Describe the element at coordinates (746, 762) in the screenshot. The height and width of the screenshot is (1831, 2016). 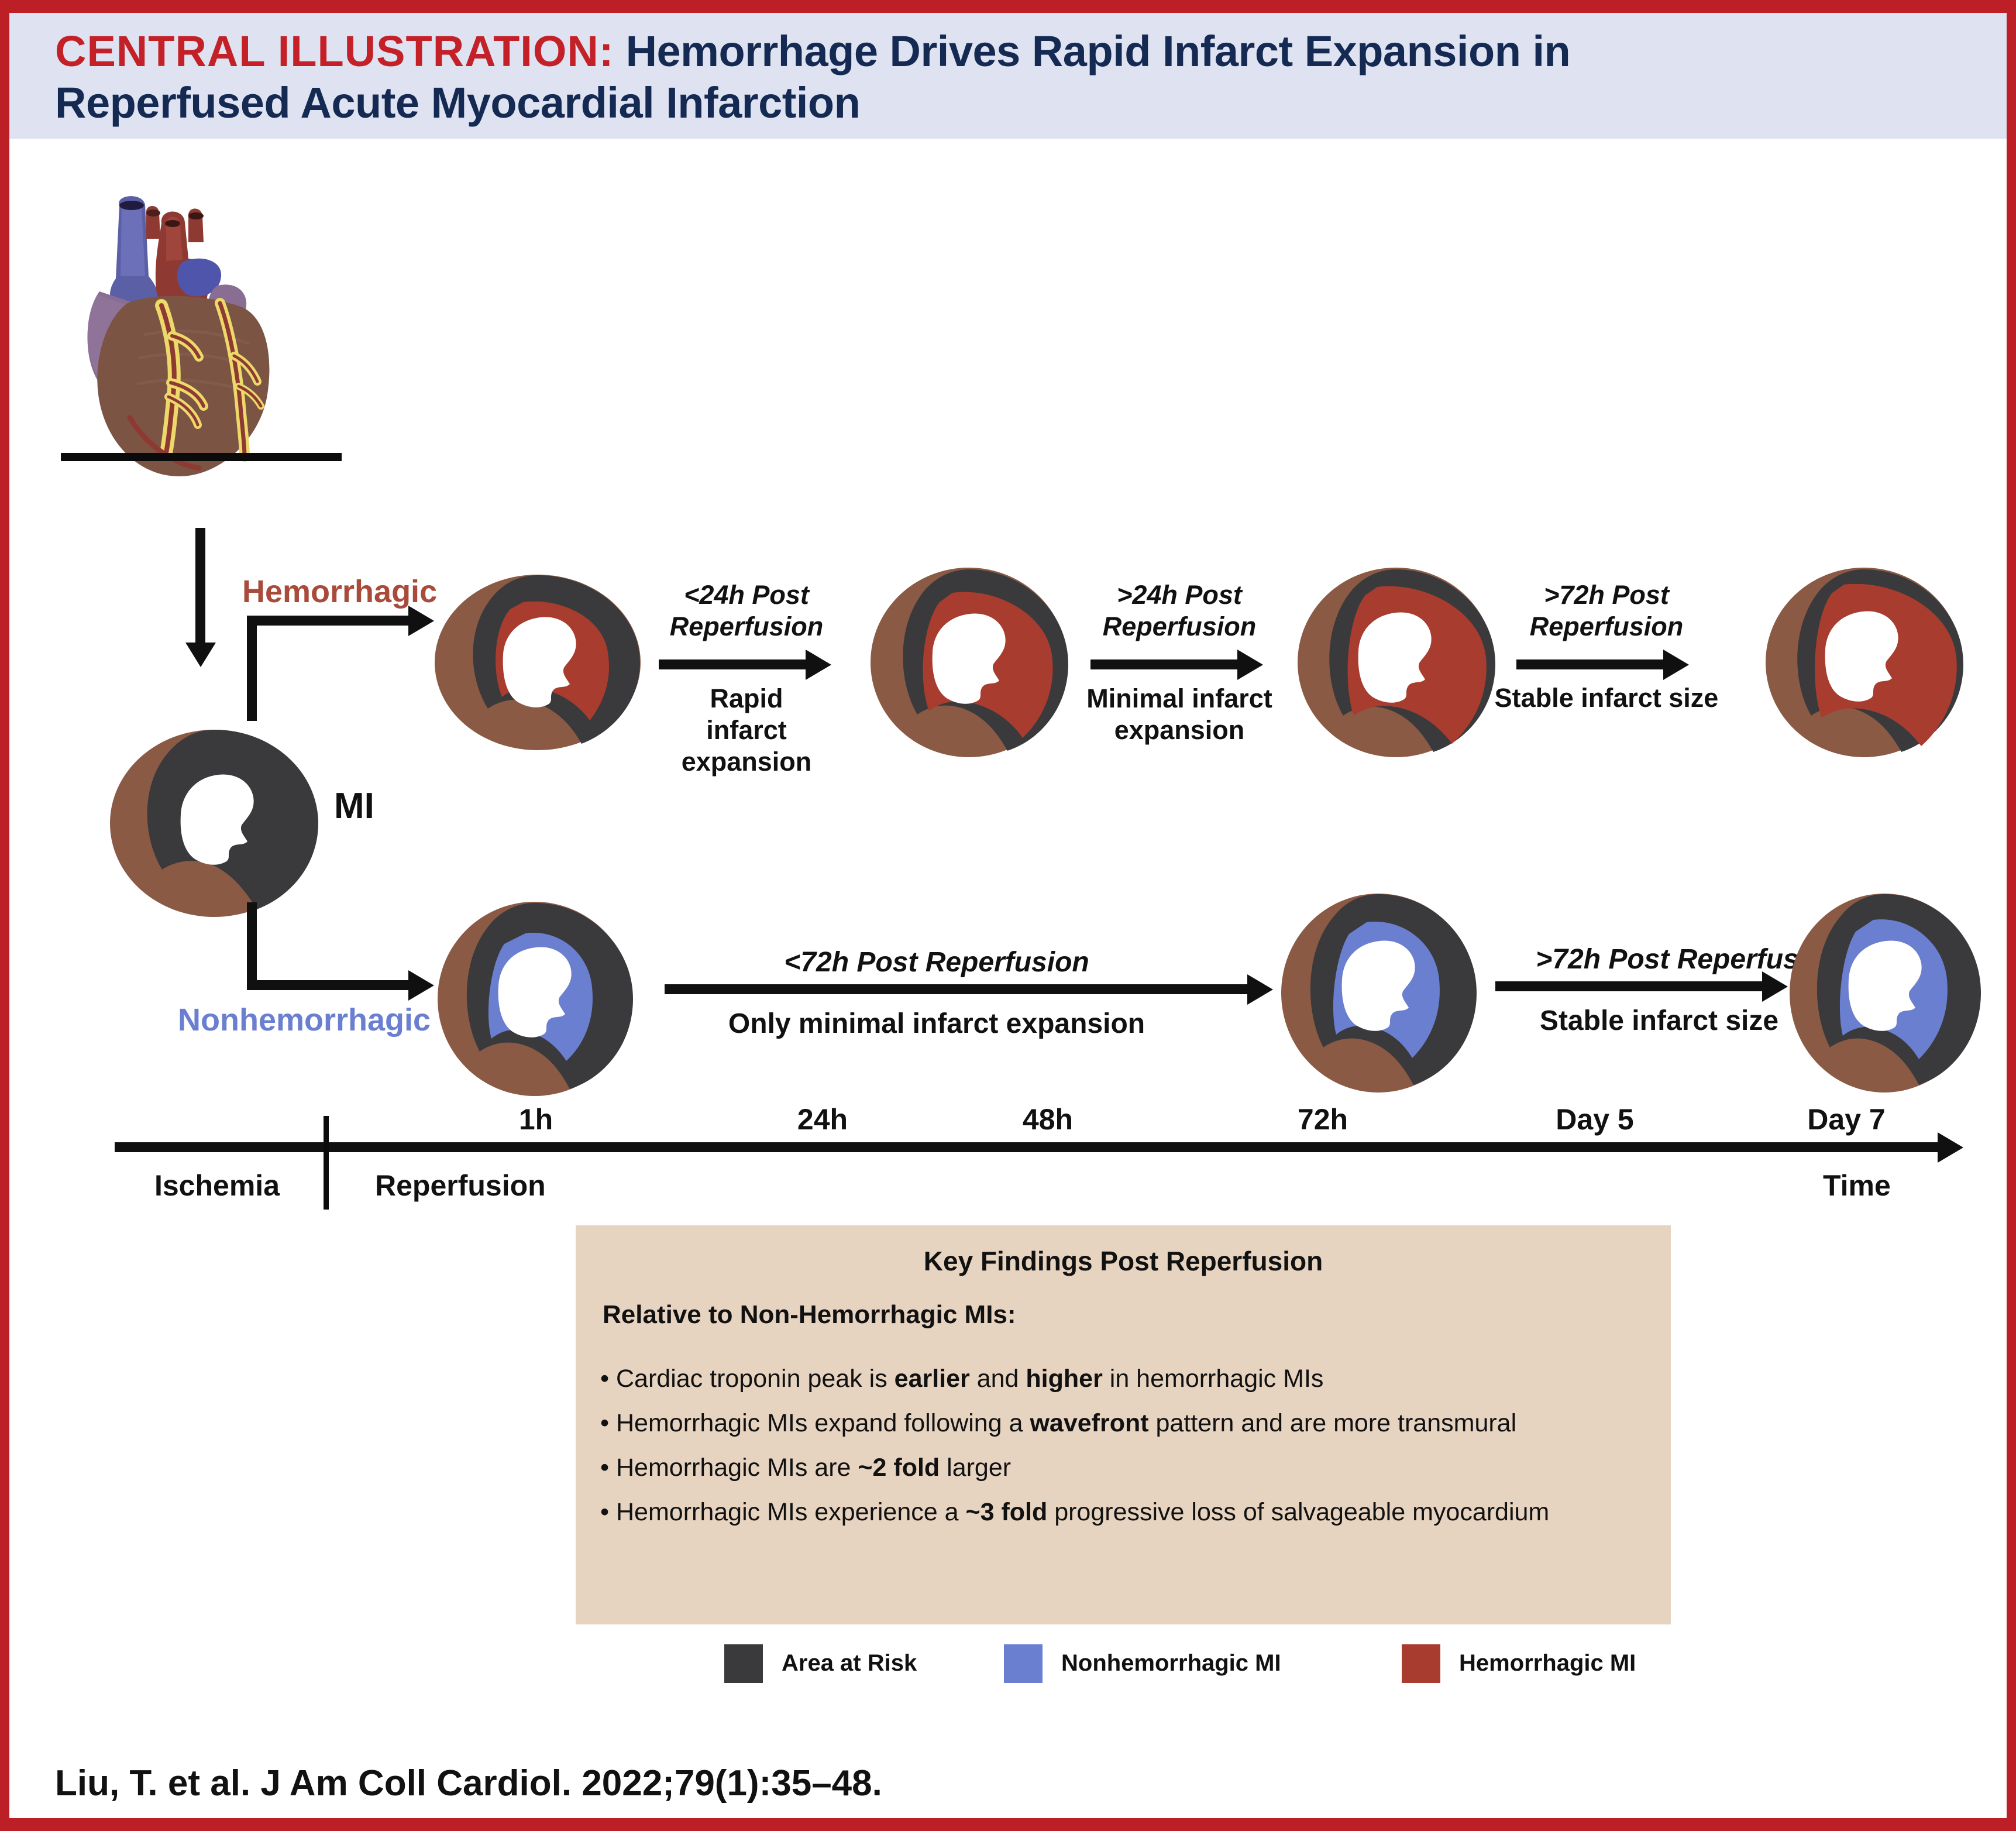
I see `hemorrhagic-step-1-below-line3: expansion` at that location.